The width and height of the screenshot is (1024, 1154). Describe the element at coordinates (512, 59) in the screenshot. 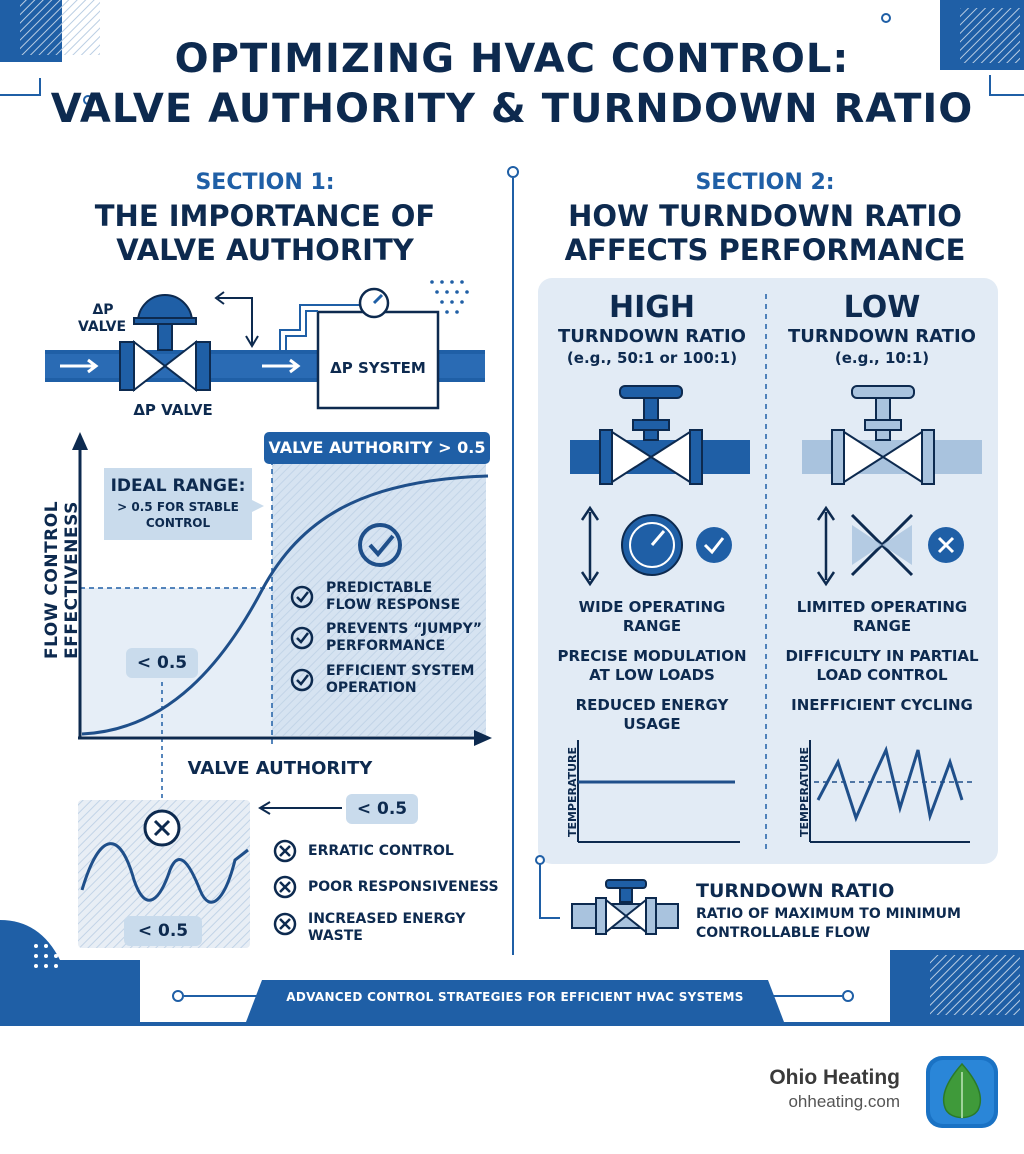

I see `main-title-line-1: OPTIMIZING HVAC CONTROL:` at that location.